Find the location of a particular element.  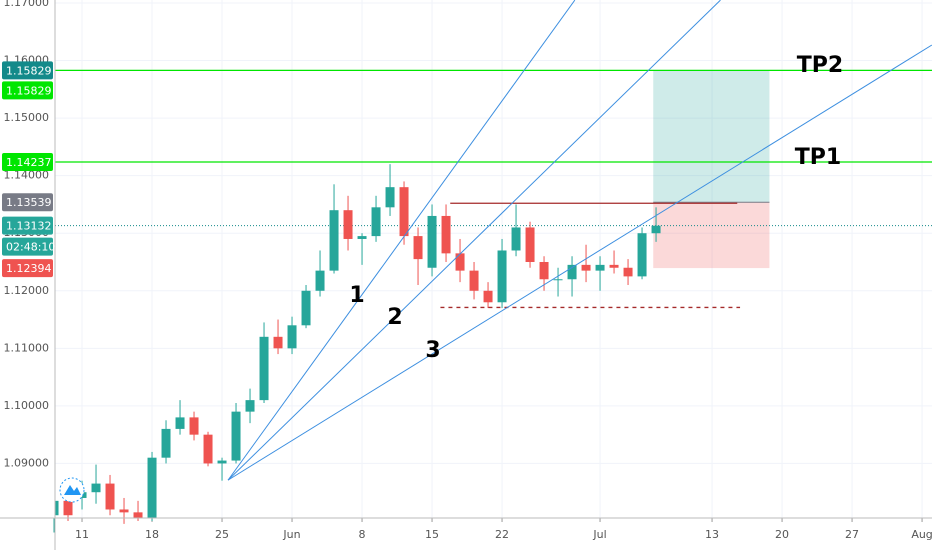

price-label: 1.12394 is located at coordinates (29, 268).